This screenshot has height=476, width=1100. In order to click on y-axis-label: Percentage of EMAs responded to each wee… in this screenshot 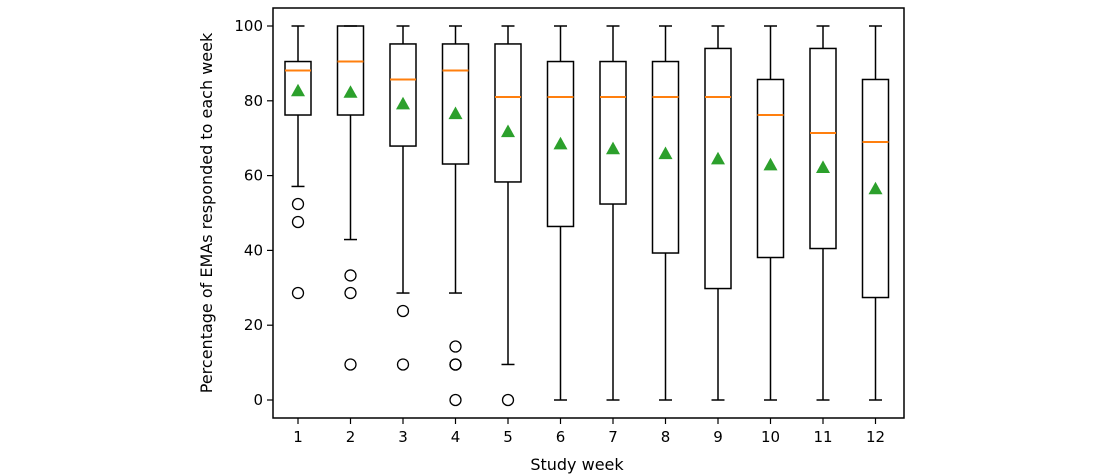, I will do `click(206, 212)`.